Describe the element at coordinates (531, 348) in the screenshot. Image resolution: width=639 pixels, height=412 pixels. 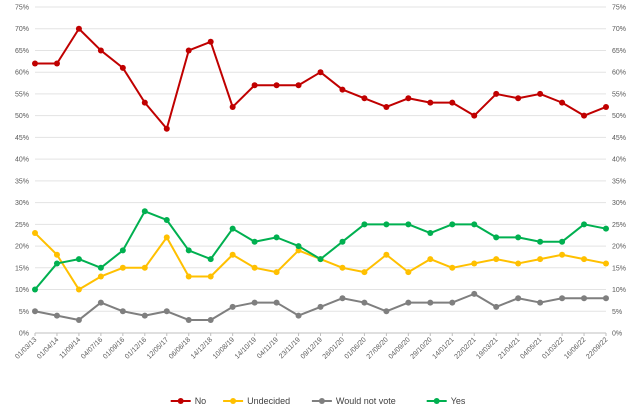
I see `x-tick-label: 04/05/21` at that location.